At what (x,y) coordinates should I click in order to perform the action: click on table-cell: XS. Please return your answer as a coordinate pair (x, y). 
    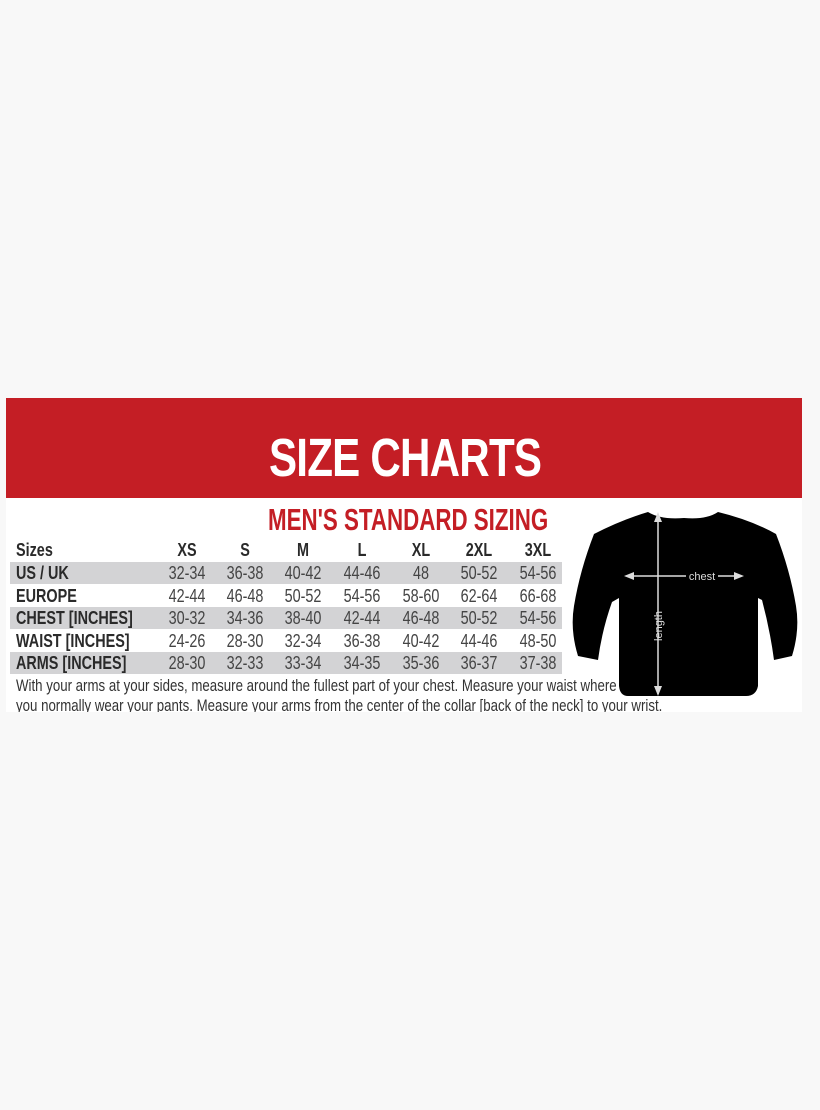
    Looking at the image, I should click on (187, 550).